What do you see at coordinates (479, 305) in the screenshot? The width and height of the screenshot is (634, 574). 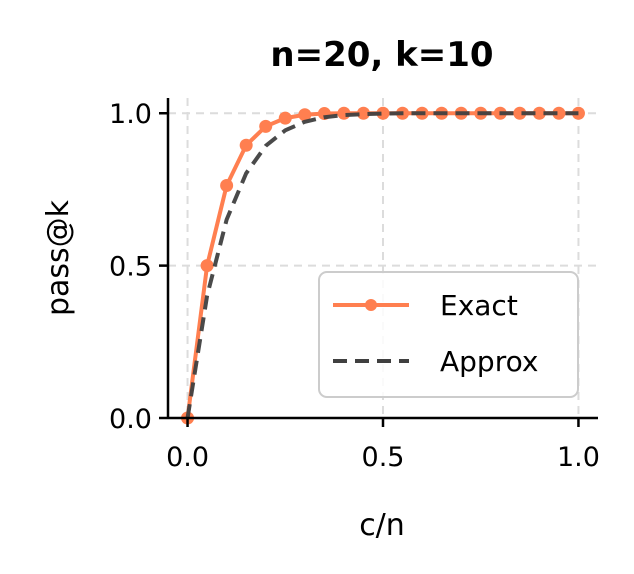 I see `legend-label-exact: Exact` at bounding box center [479, 305].